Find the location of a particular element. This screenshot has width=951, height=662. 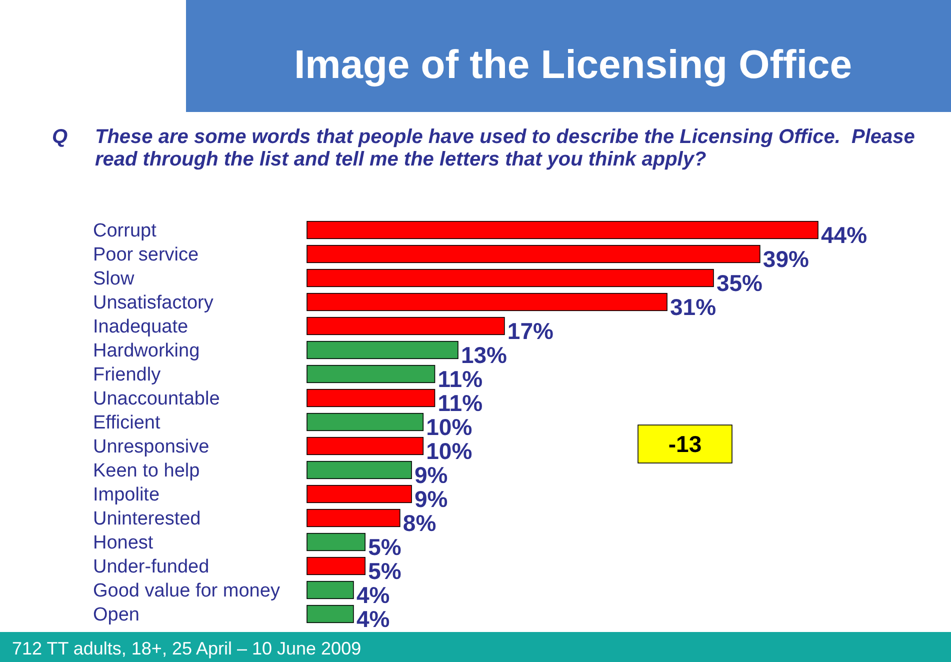

data-label: 13% is located at coordinates (484, 355).